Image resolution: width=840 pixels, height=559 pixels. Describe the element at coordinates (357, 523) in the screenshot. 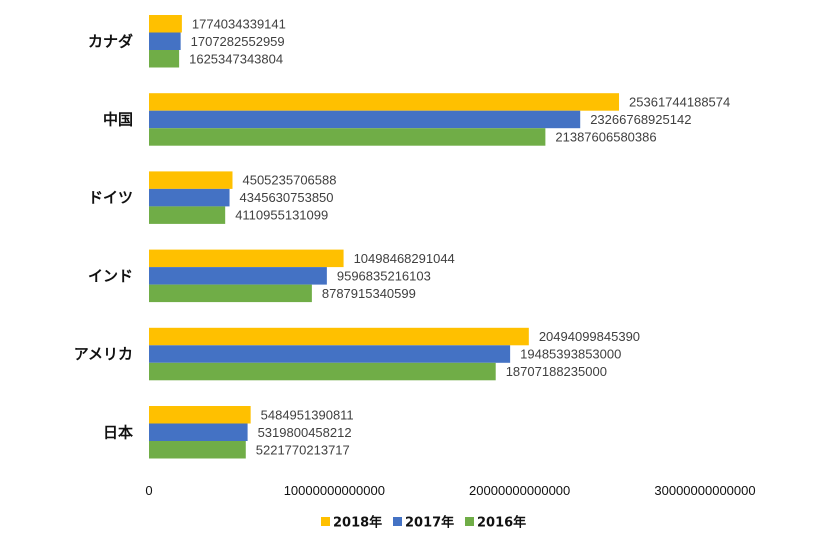

I see `legend-label: 2018年` at that location.